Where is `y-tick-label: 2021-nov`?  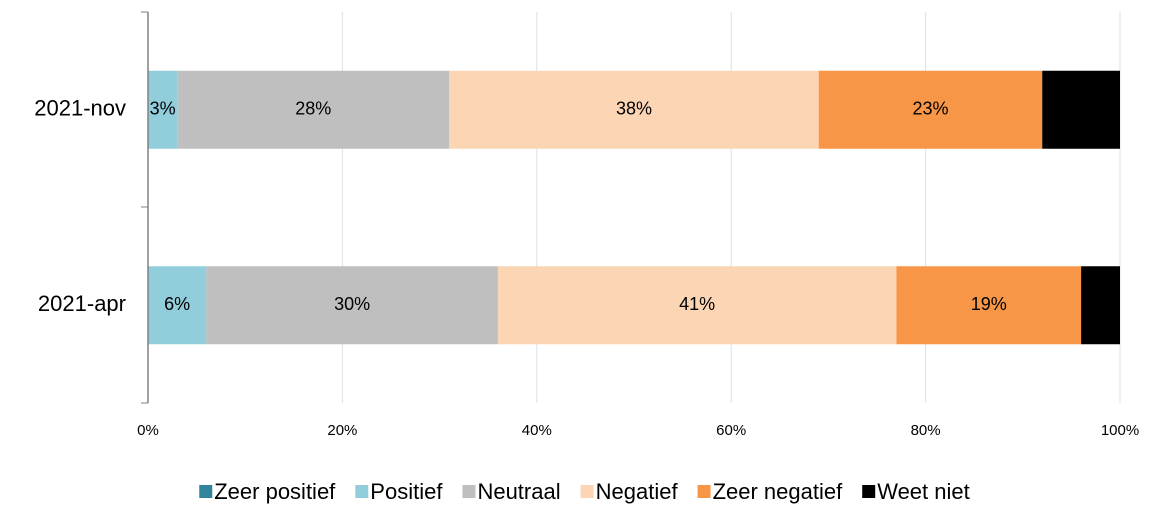
y-tick-label: 2021-nov is located at coordinates (80, 108).